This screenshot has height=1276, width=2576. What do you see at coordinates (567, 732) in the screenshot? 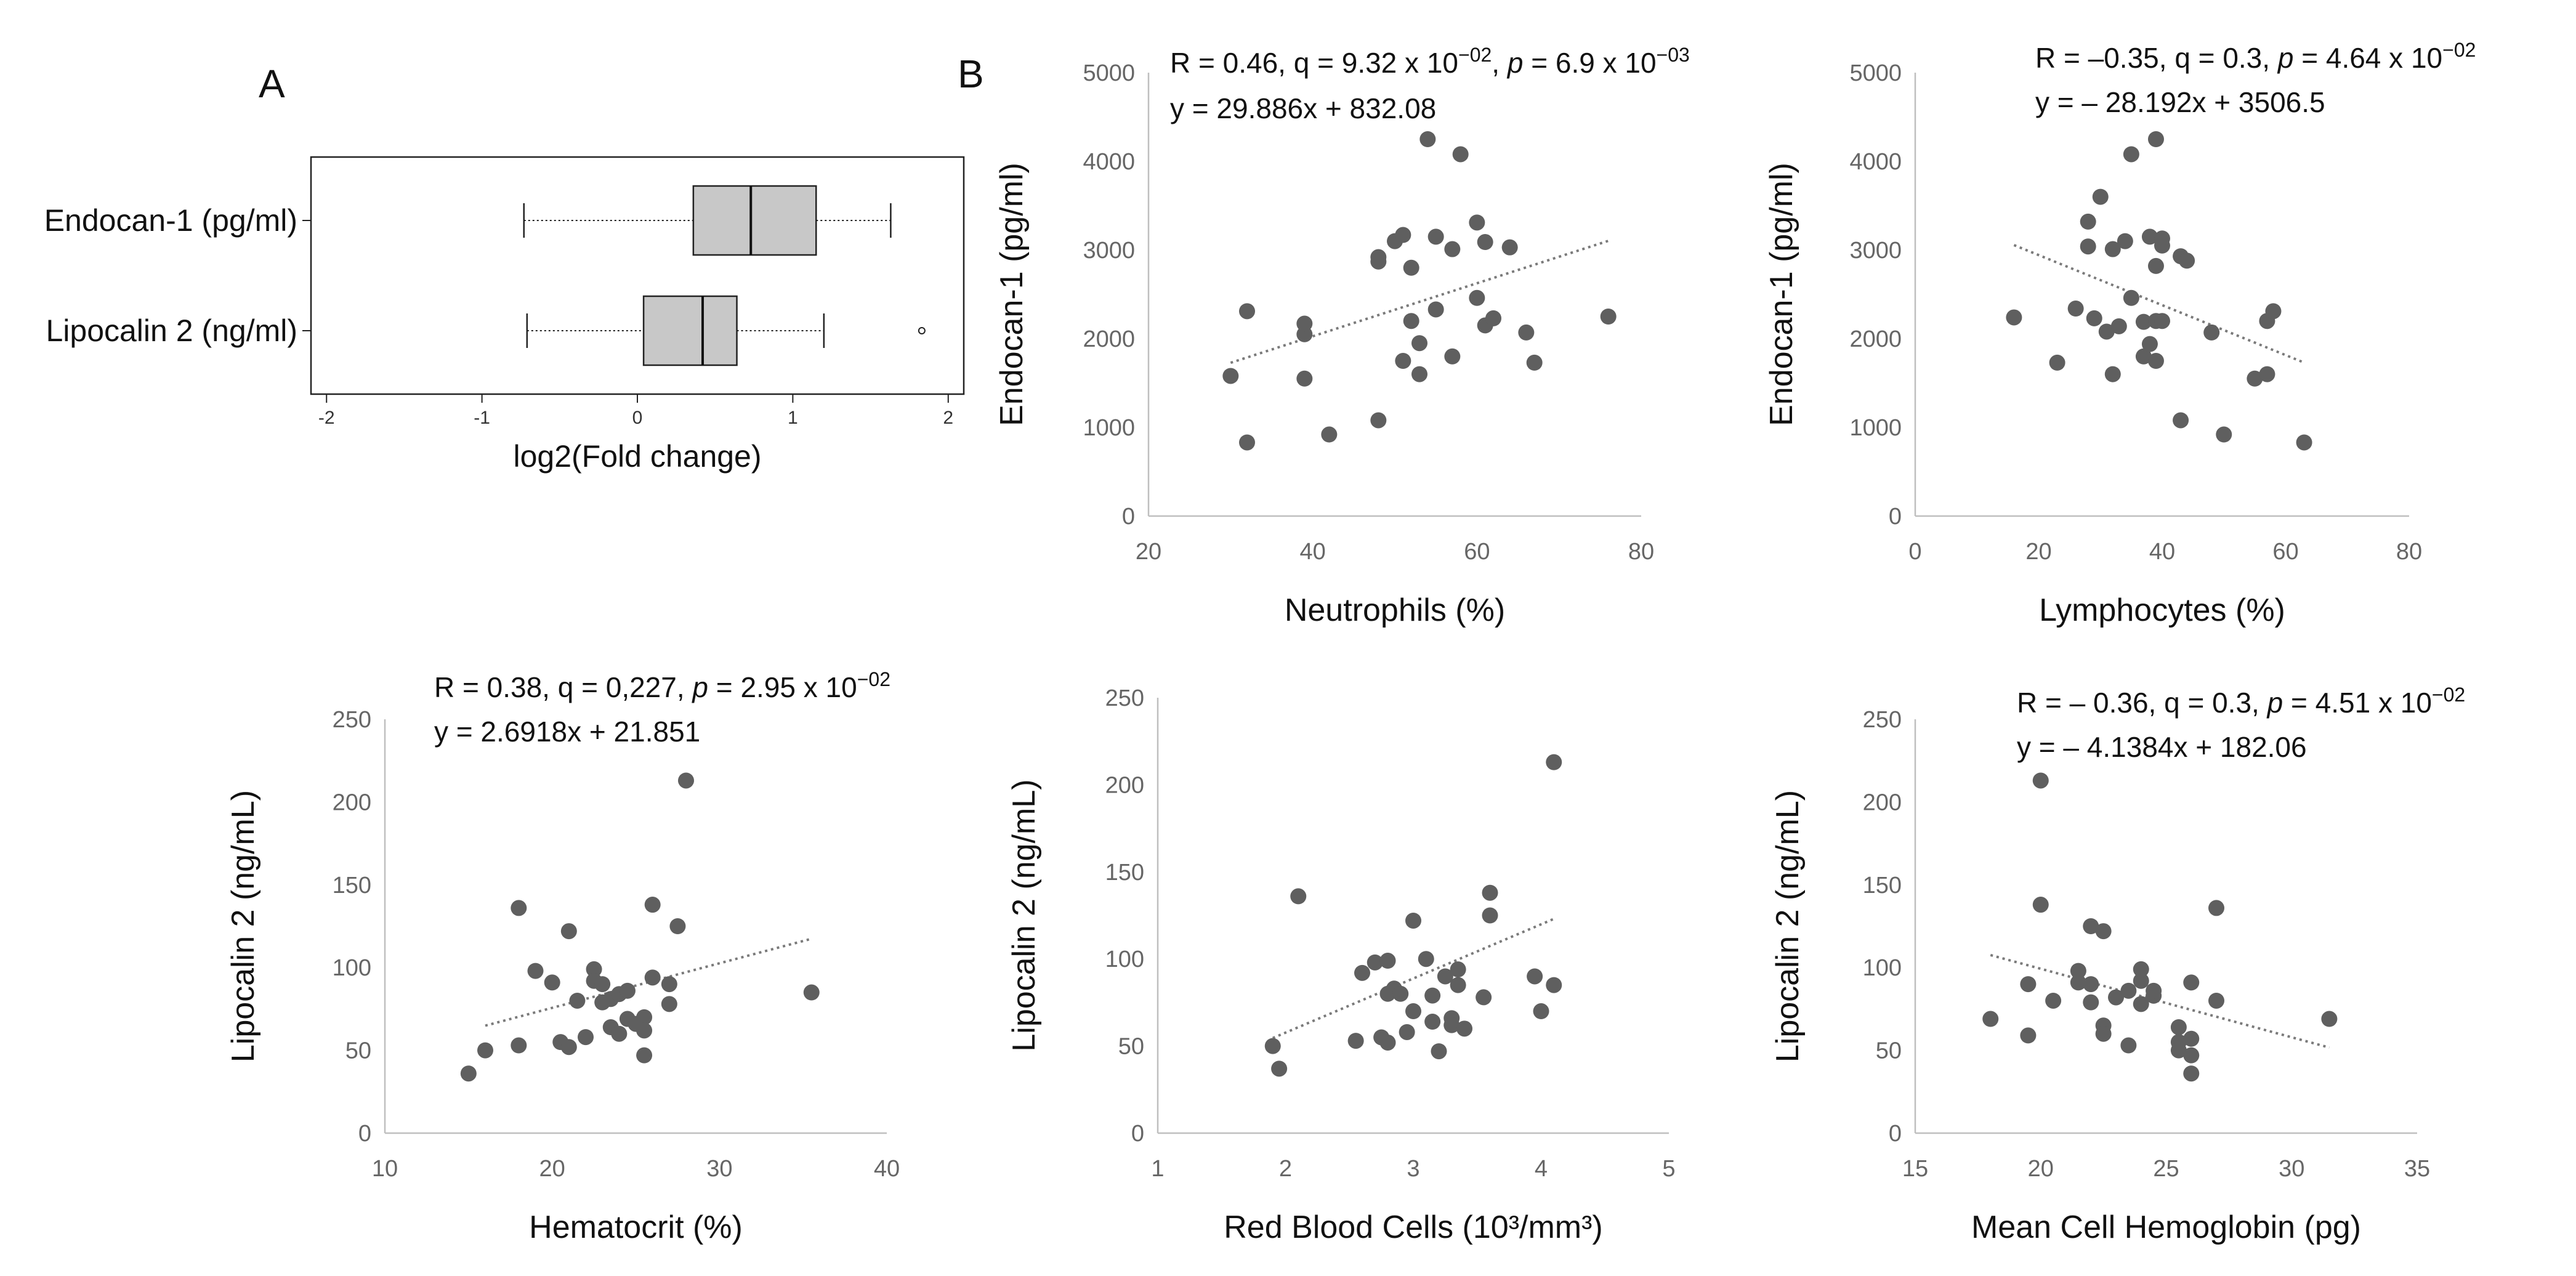
I see `regression-equation: y = 2.6918x + 21.851` at bounding box center [567, 732].